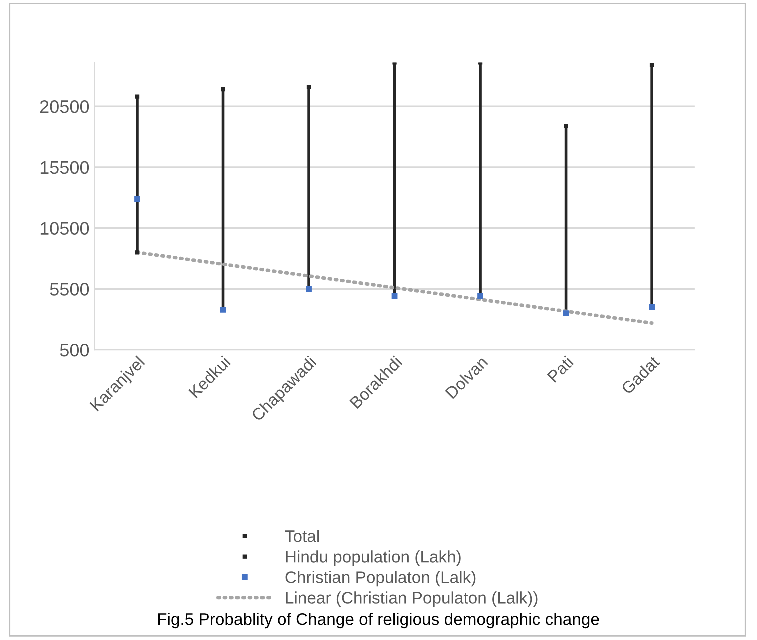 This screenshot has width=757, height=640. Describe the element at coordinates (560, 369) in the screenshot. I see `x-tick-label: Pati` at that location.